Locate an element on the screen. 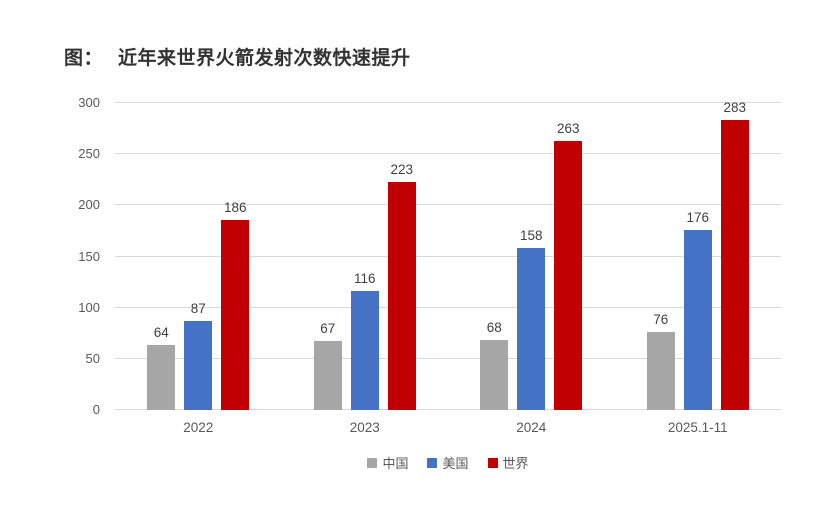 The image size is (829, 520). bar-usa-2023 is located at coordinates (364, 350).